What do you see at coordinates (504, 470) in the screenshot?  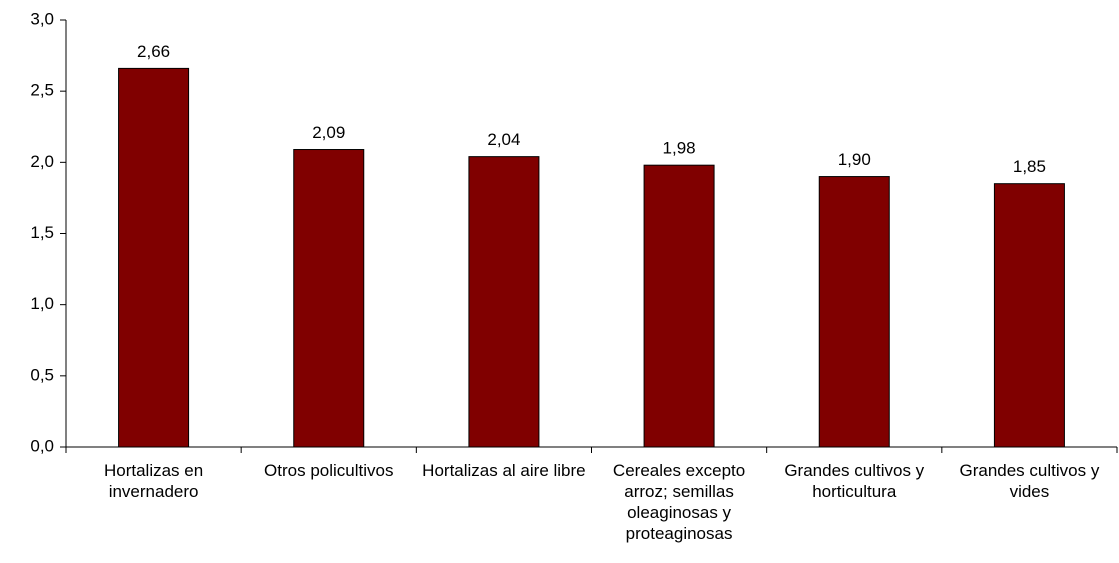 I see `x-tick-label: Hortalizas al aire libre` at bounding box center [504, 470].